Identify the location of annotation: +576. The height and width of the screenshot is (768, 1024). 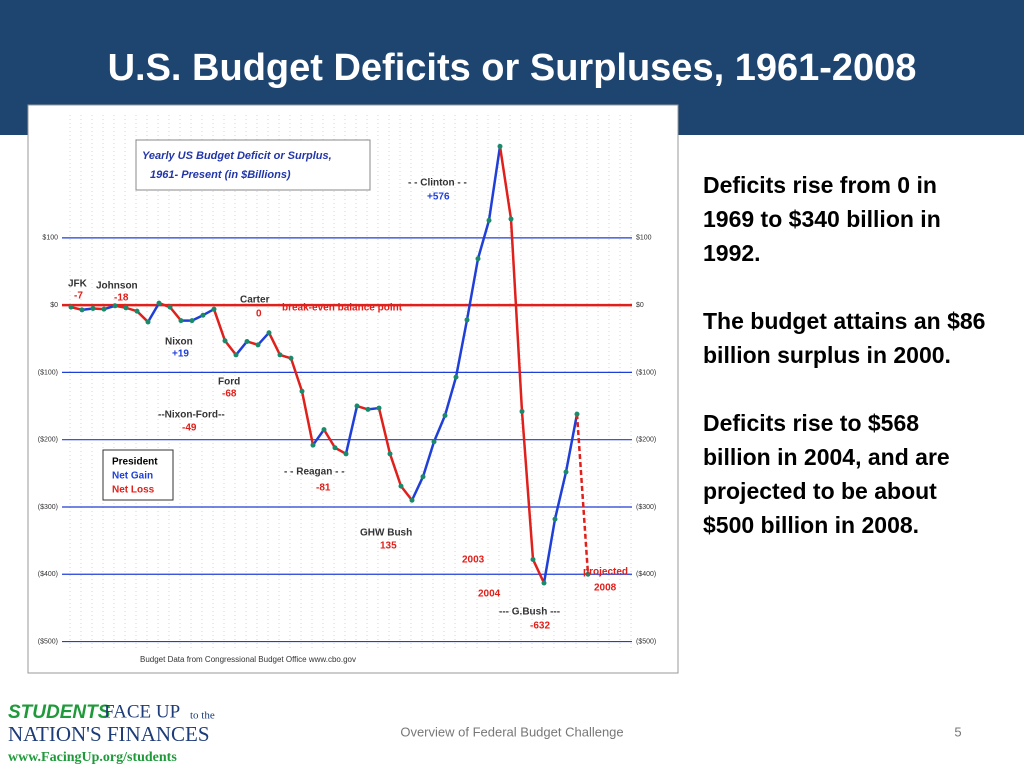
(438, 197).